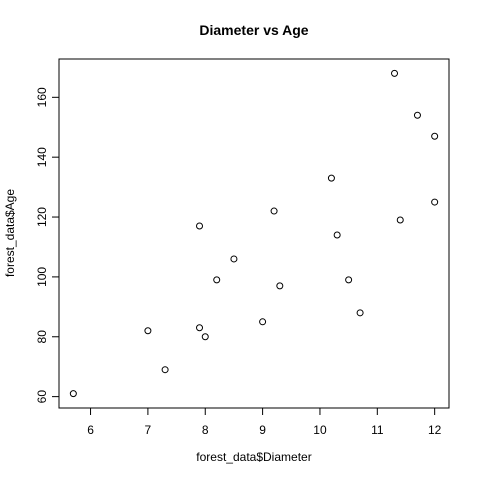 Image resolution: width=480 pixels, height=480 pixels. I want to click on x-axis: 6 7 8 9 10 11 12, so click(264, 422).